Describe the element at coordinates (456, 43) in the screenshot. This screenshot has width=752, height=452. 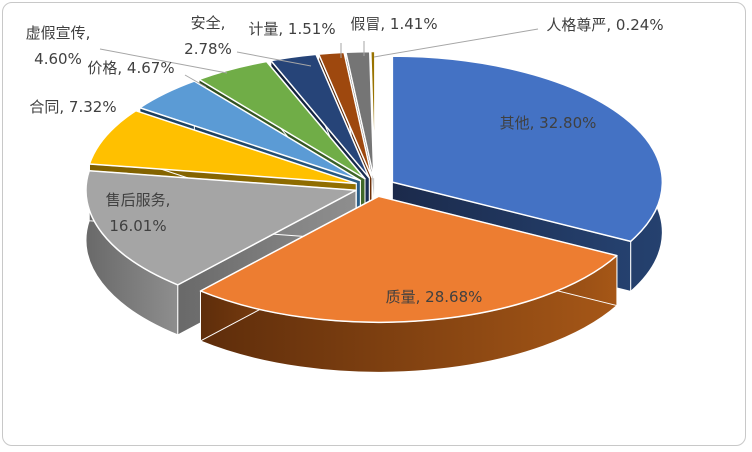
I see `leader-line-personal-dignity` at that location.